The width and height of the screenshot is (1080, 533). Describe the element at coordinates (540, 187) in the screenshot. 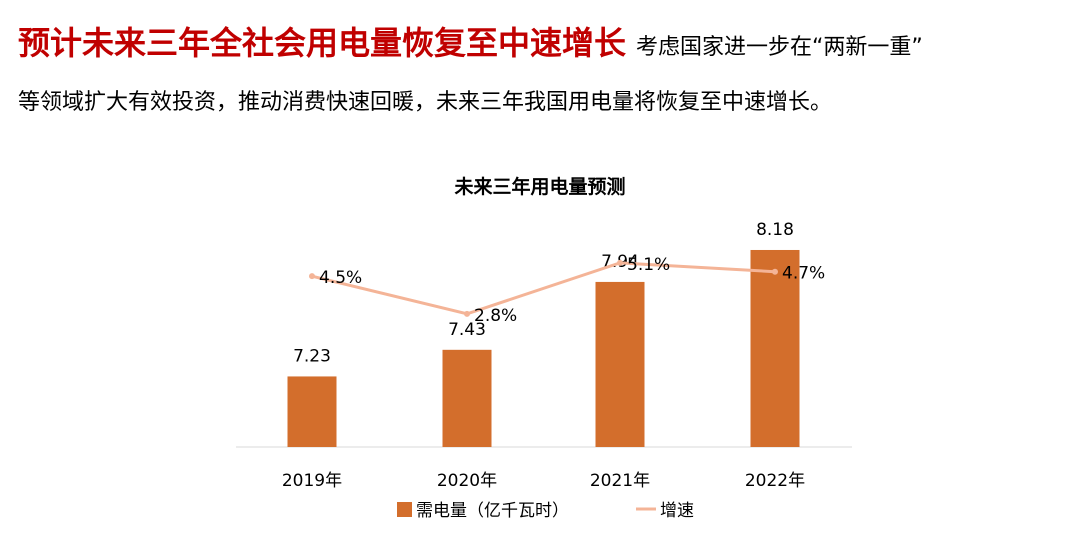

I see `chart-title: 未来三年用电量预测` at that location.